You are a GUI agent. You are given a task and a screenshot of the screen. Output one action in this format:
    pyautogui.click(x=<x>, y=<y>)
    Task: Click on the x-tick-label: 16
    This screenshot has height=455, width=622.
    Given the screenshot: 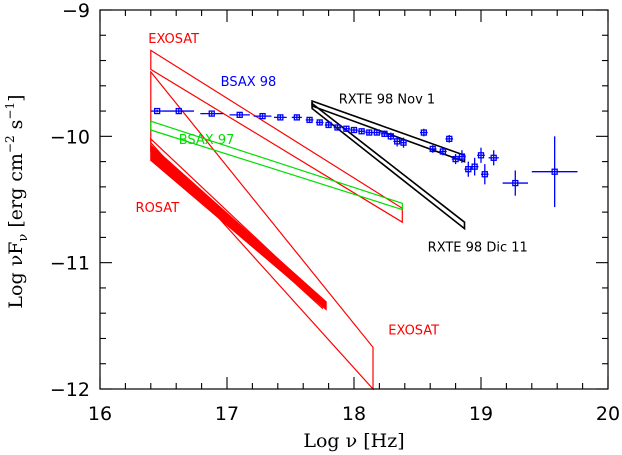 What is the action you would take?
    pyautogui.click(x=100, y=414)
    